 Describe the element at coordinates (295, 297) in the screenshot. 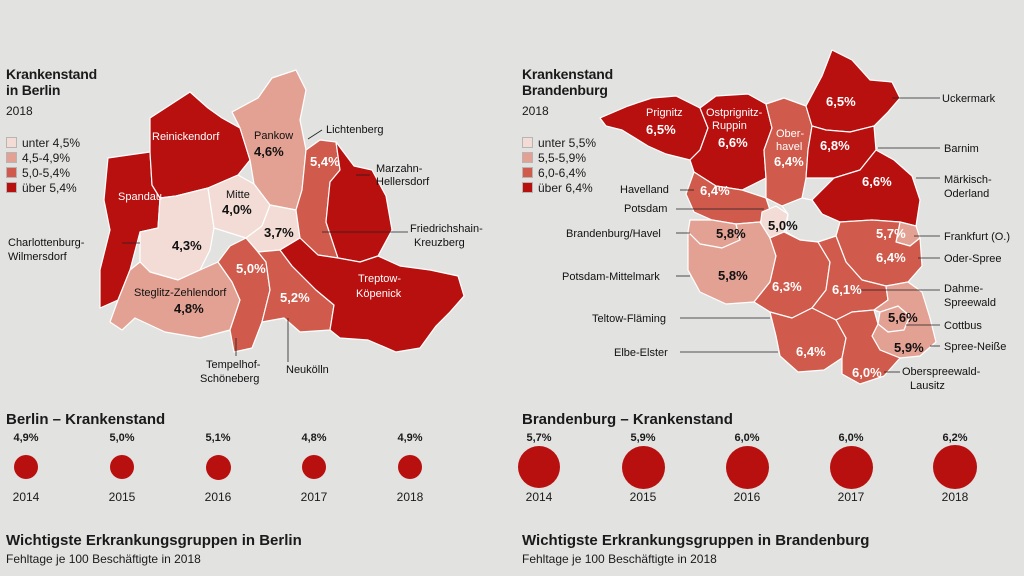

I see `value-neukoelln: 5,2%` at that location.